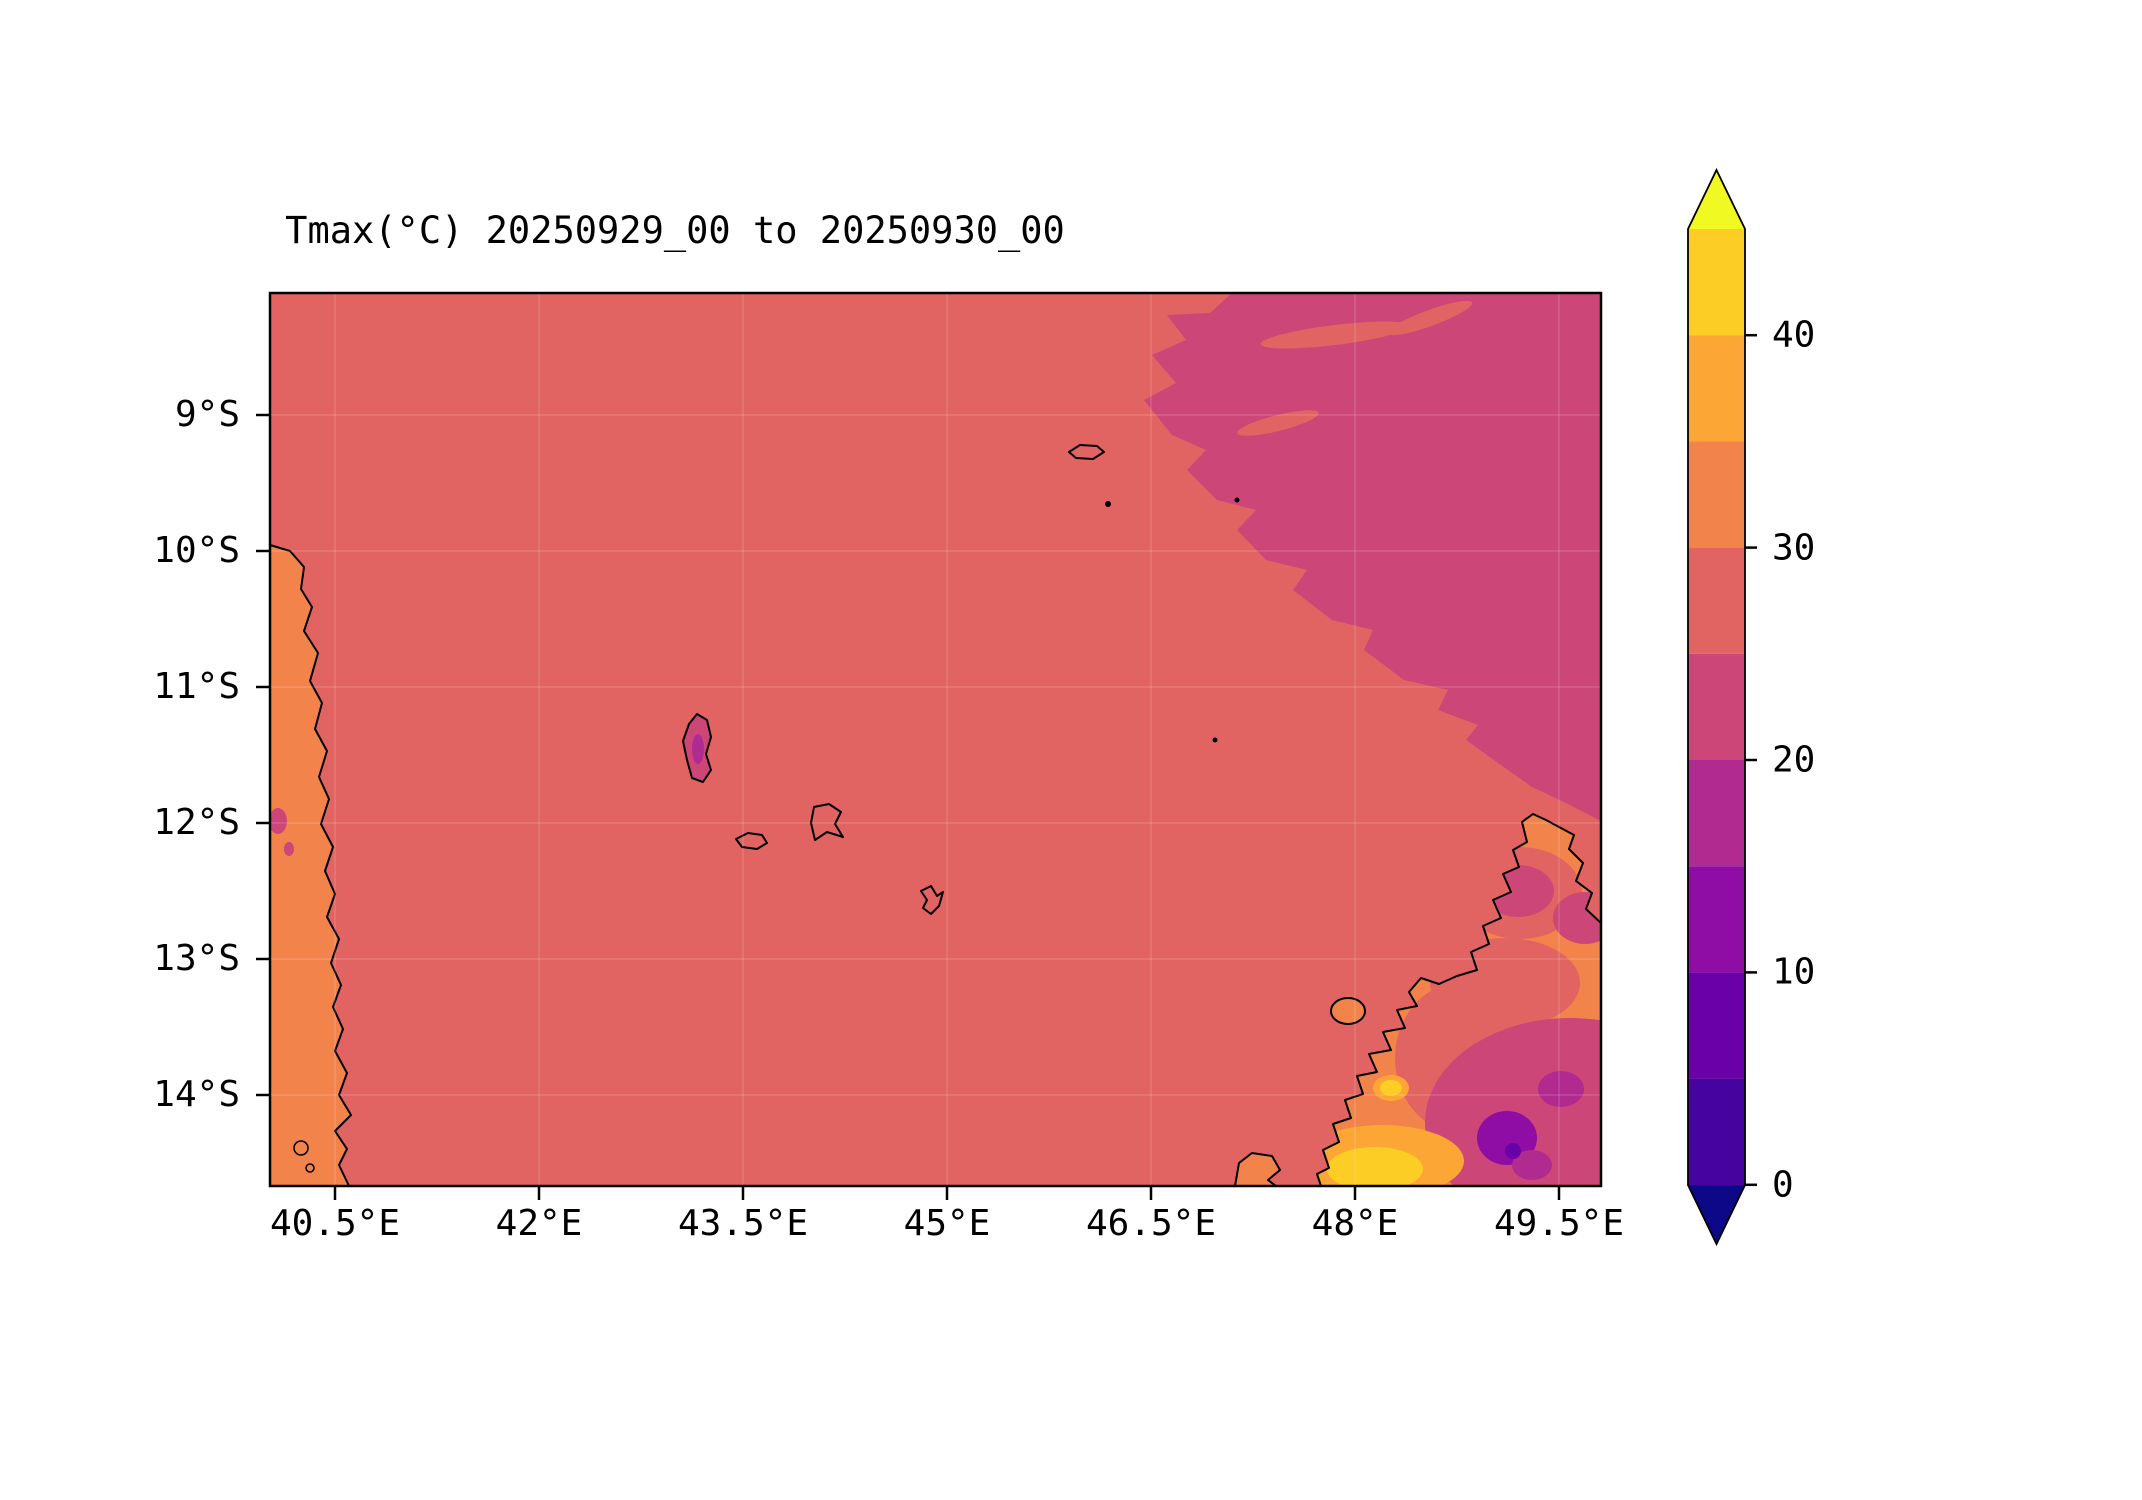  Describe the element at coordinates (196, 686) in the screenshot. I see `y-tick-label-11s: 11°S` at that location.